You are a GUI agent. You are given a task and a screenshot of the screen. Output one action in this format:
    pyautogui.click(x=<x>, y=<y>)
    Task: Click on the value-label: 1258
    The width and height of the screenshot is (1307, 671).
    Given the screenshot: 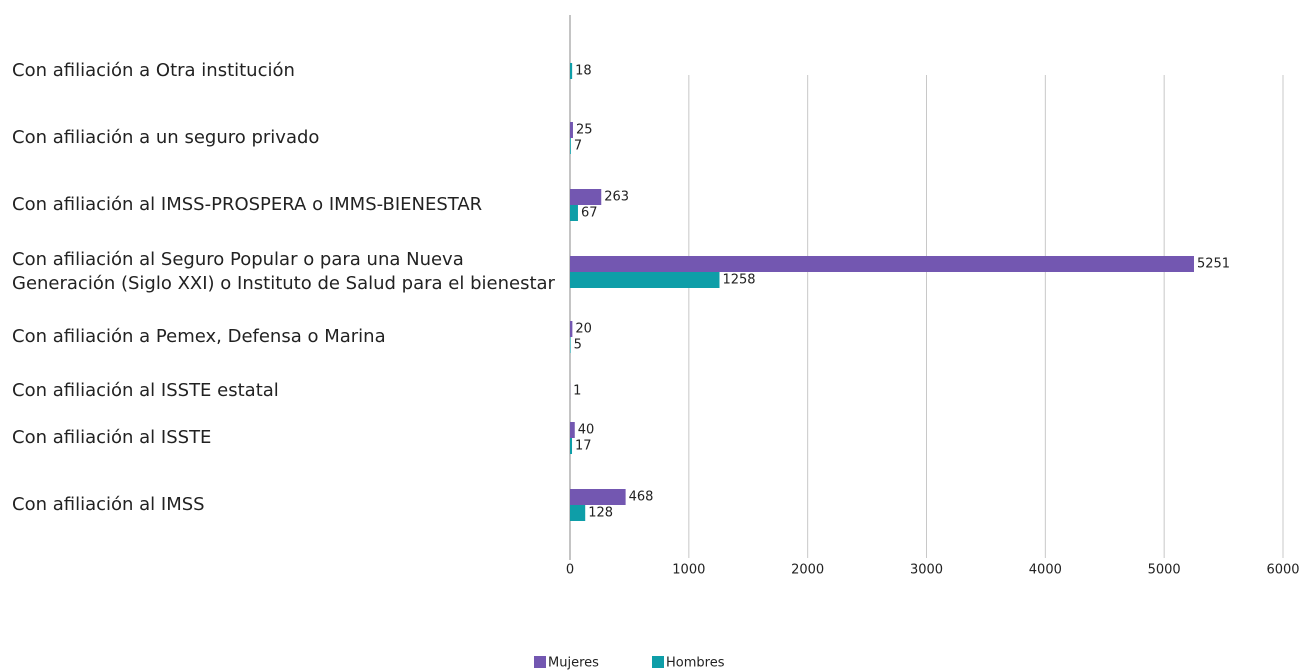 What is the action you would take?
    pyautogui.click(x=738, y=280)
    